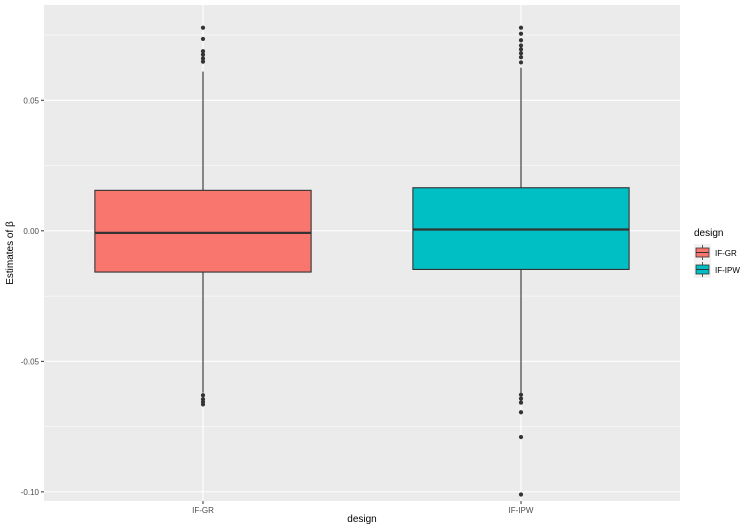 The image size is (747, 529). I want to click on y-tick-label: -0.05, so click(30, 361).